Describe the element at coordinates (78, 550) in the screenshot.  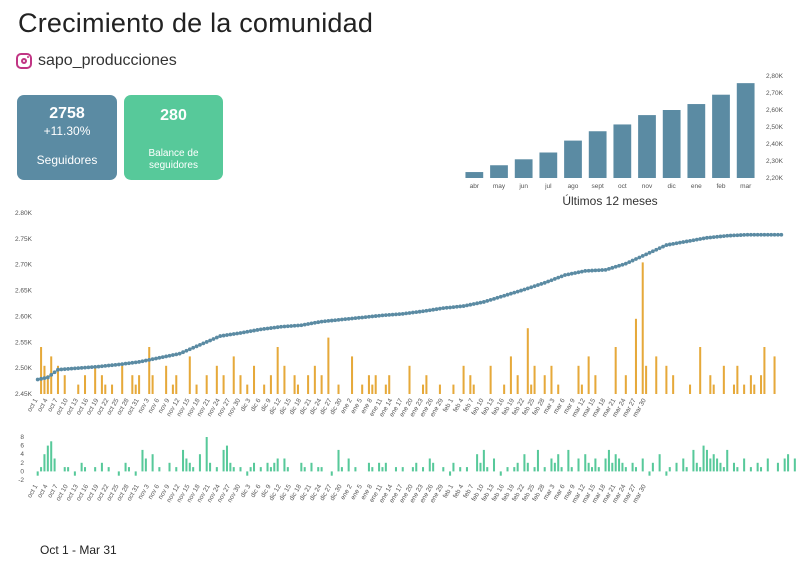
I see `date-range-filter: Oct 1 - Mar 31` at that location.